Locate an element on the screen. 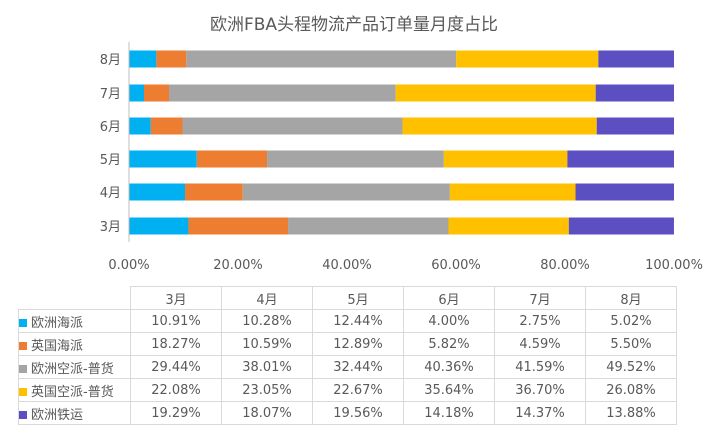 The width and height of the screenshot is (708, 435). legend-entry: 欧洲海派 is located at coordinates (74, 321).